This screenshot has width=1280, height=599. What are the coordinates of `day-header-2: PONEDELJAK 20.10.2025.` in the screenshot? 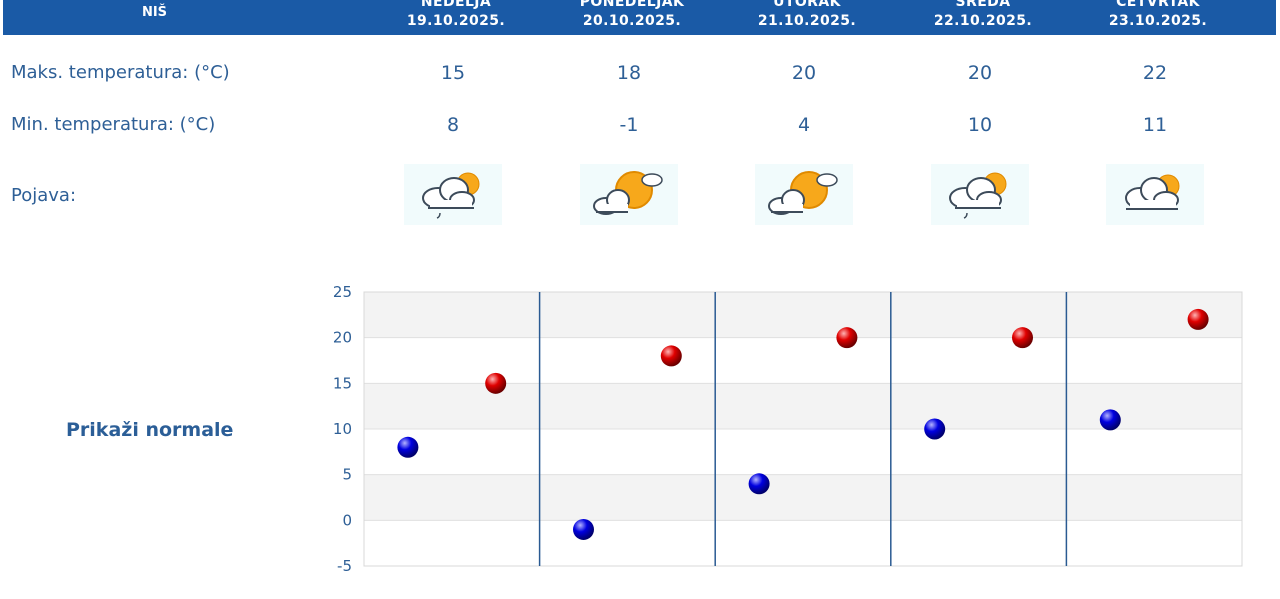 It's located at (632, 14).